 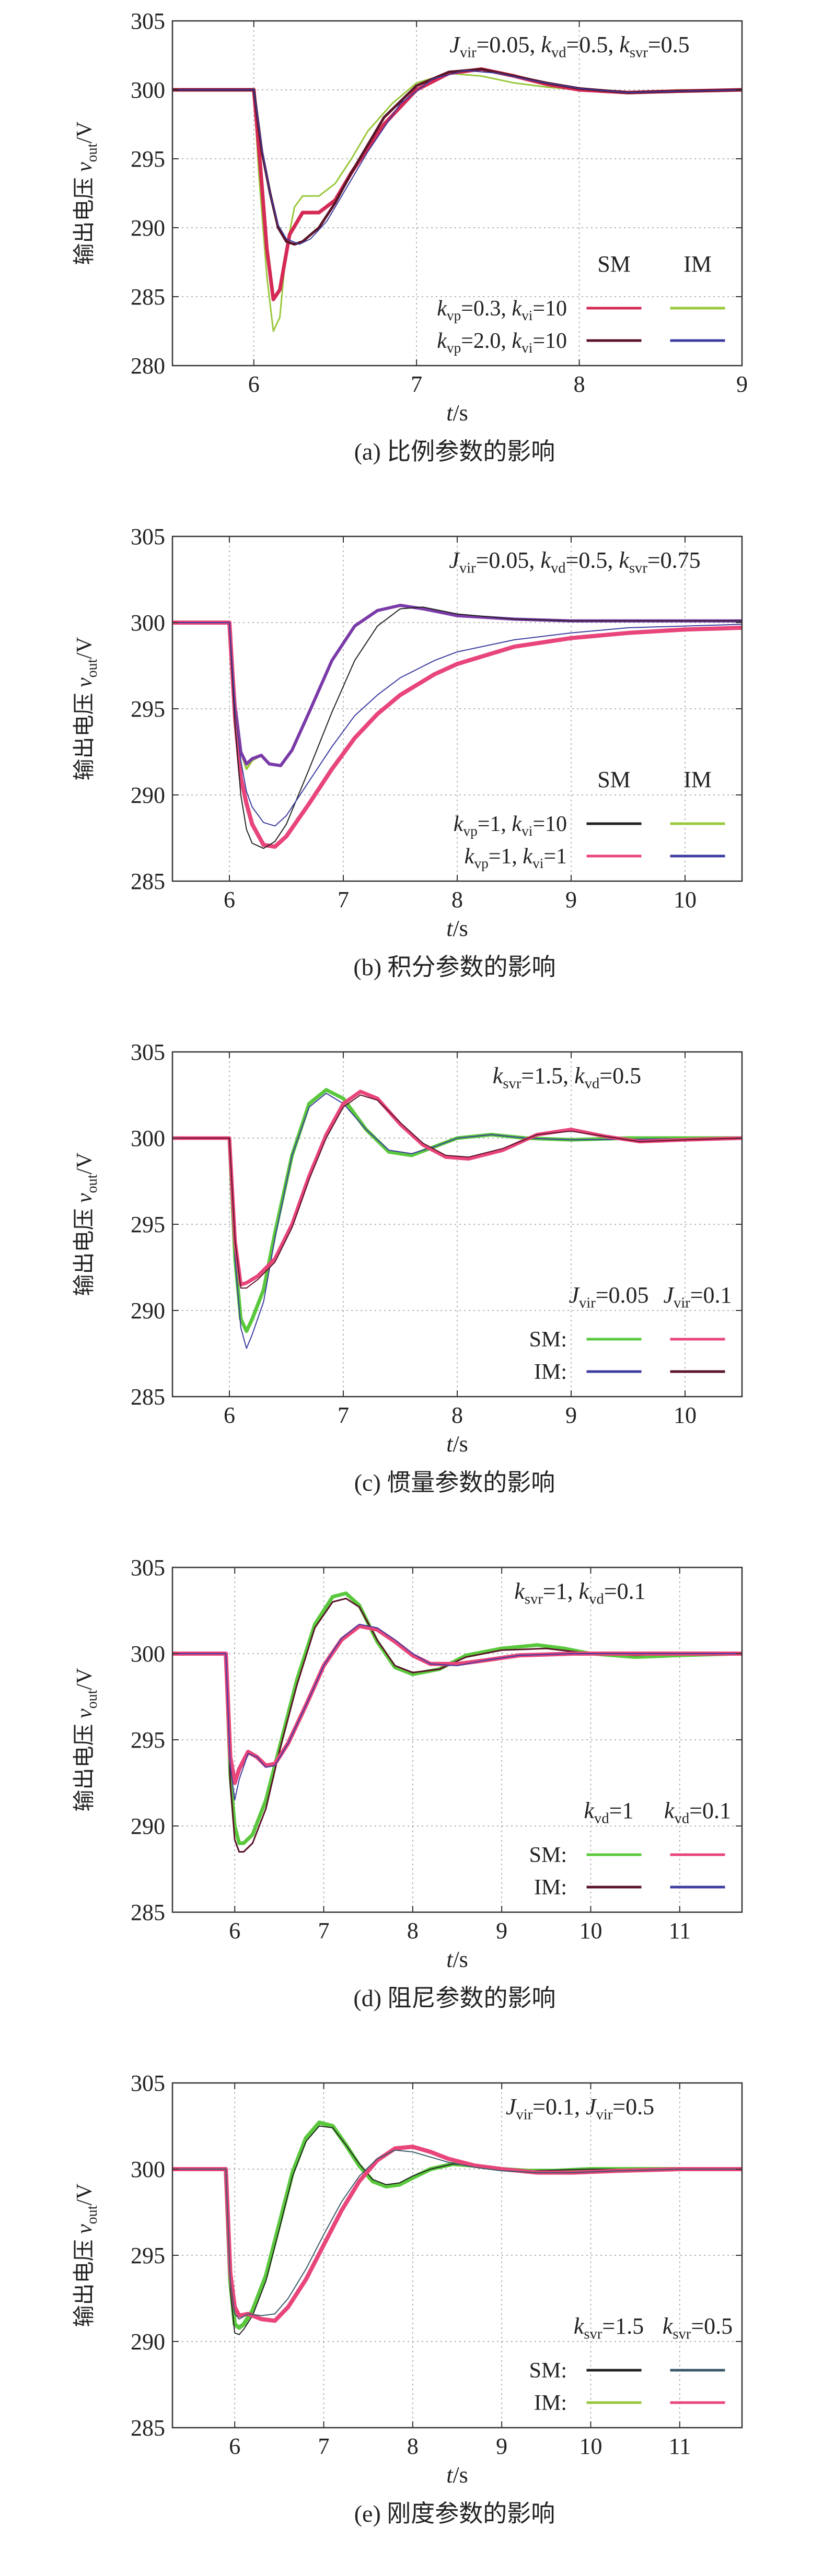 I want to click on text: =1.5,, so click(x=547, y=1075).